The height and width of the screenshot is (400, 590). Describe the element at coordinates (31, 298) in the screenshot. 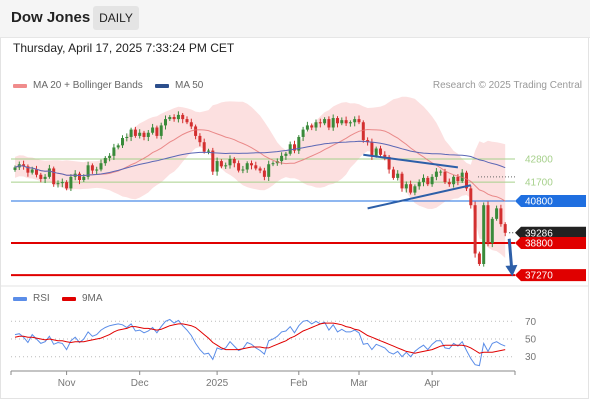

I see `legend-rsi: RSI` at that location.